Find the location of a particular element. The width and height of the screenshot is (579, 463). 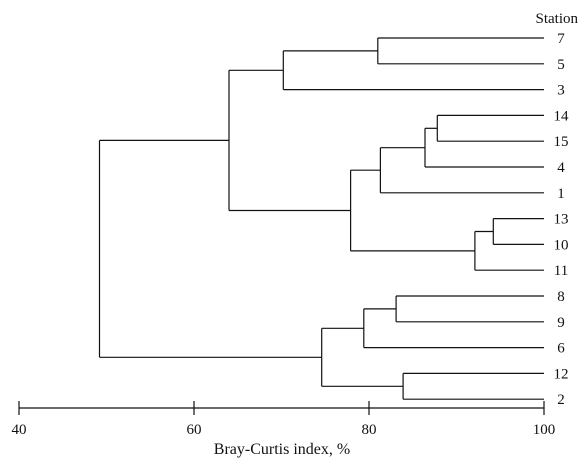

legend-title: Station is located at coordinates (556, 19).